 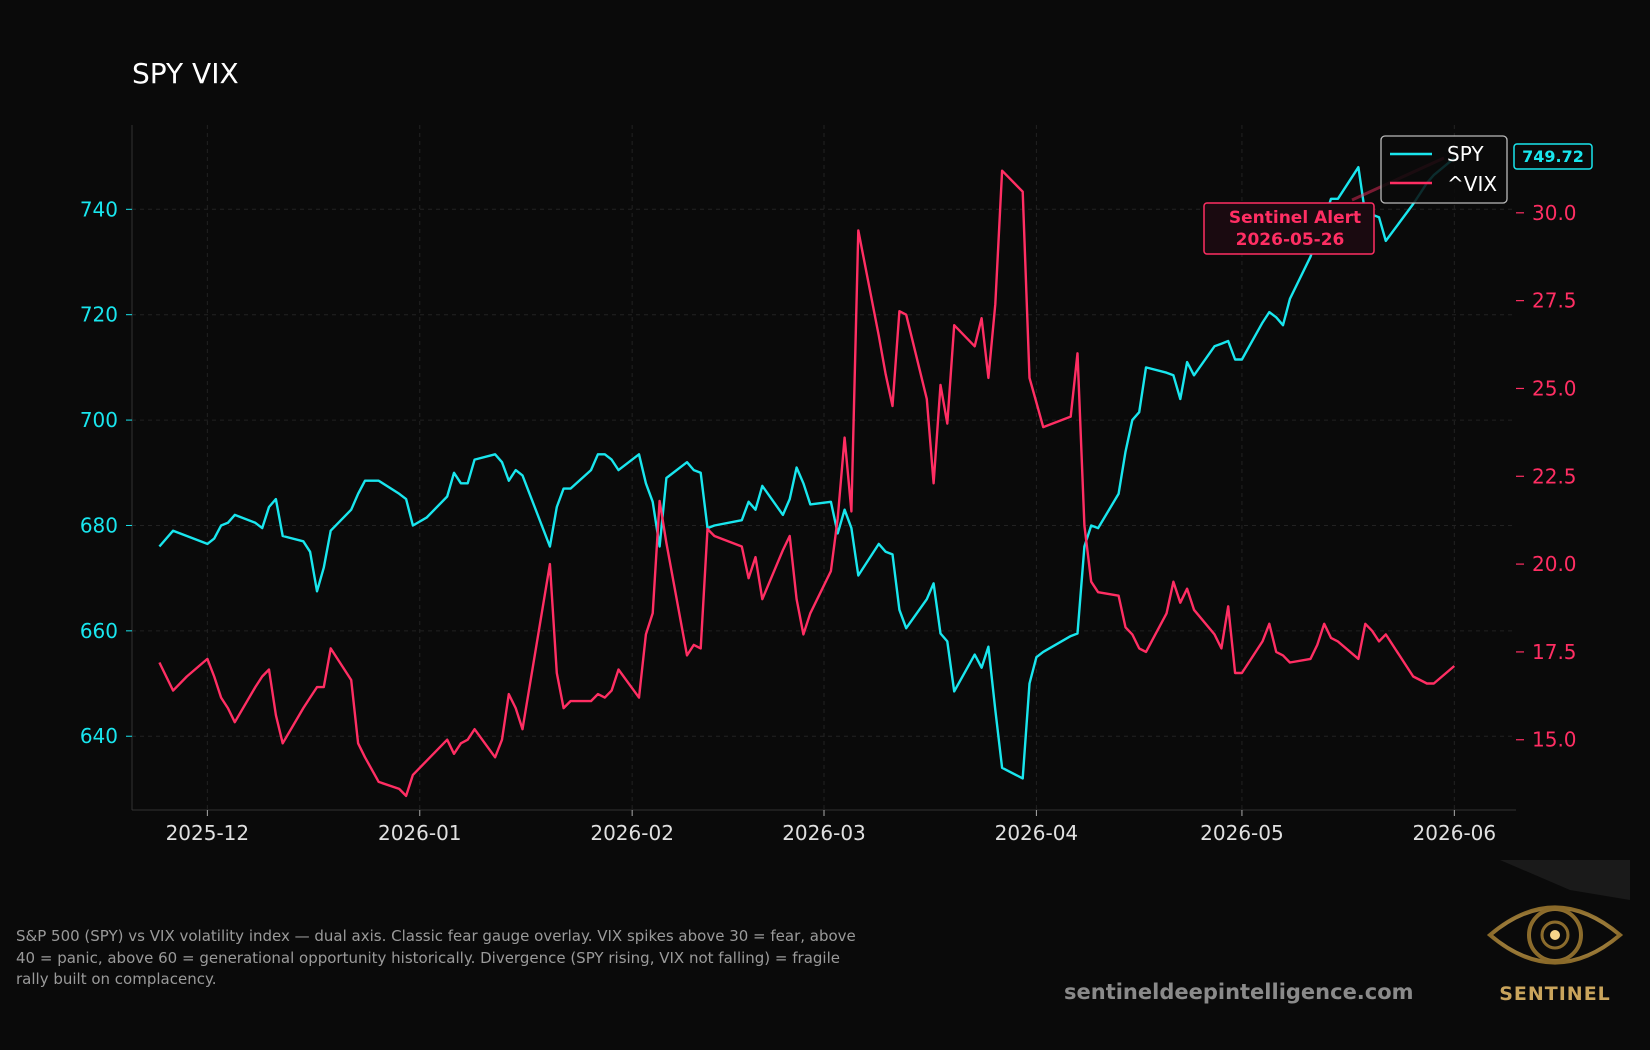 I want to click on last-value-box, so click(x=1553, y=156).